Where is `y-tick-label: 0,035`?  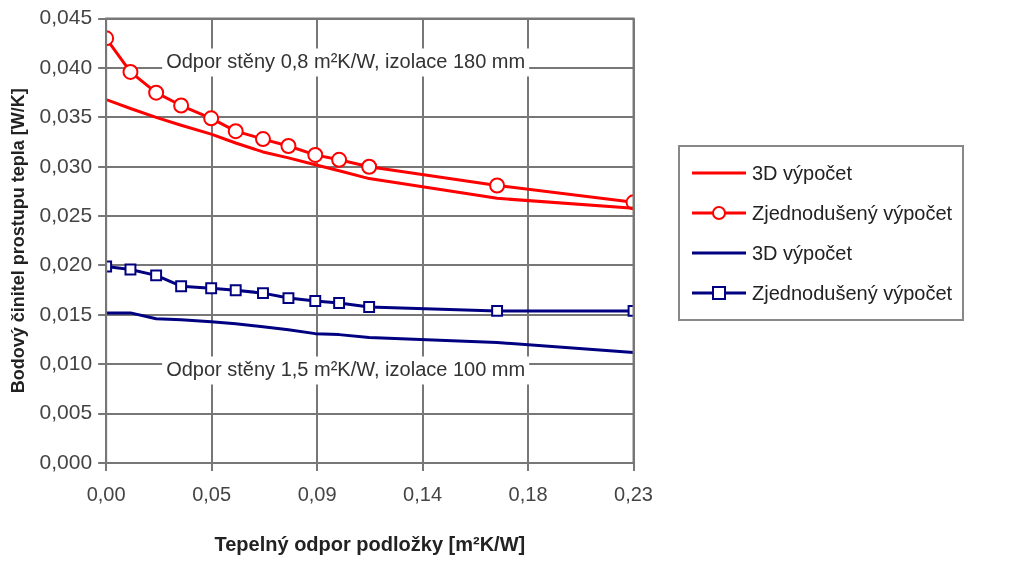 y-tick-label: 0,035 is located at coordinates (66, 116).